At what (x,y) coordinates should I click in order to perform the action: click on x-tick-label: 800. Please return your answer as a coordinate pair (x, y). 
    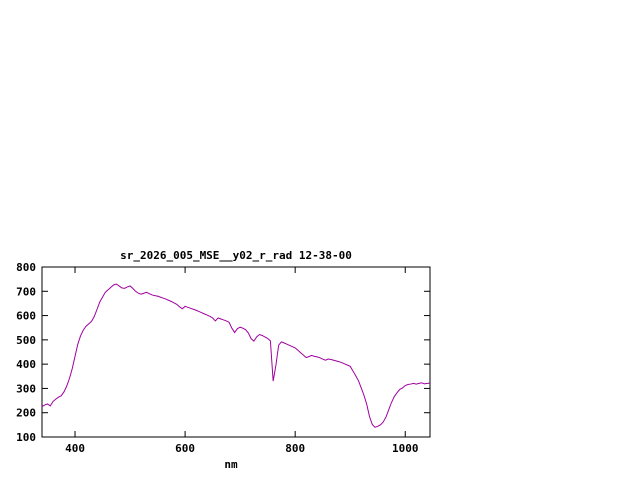
    Looking at the image, I should click on (295, 448).